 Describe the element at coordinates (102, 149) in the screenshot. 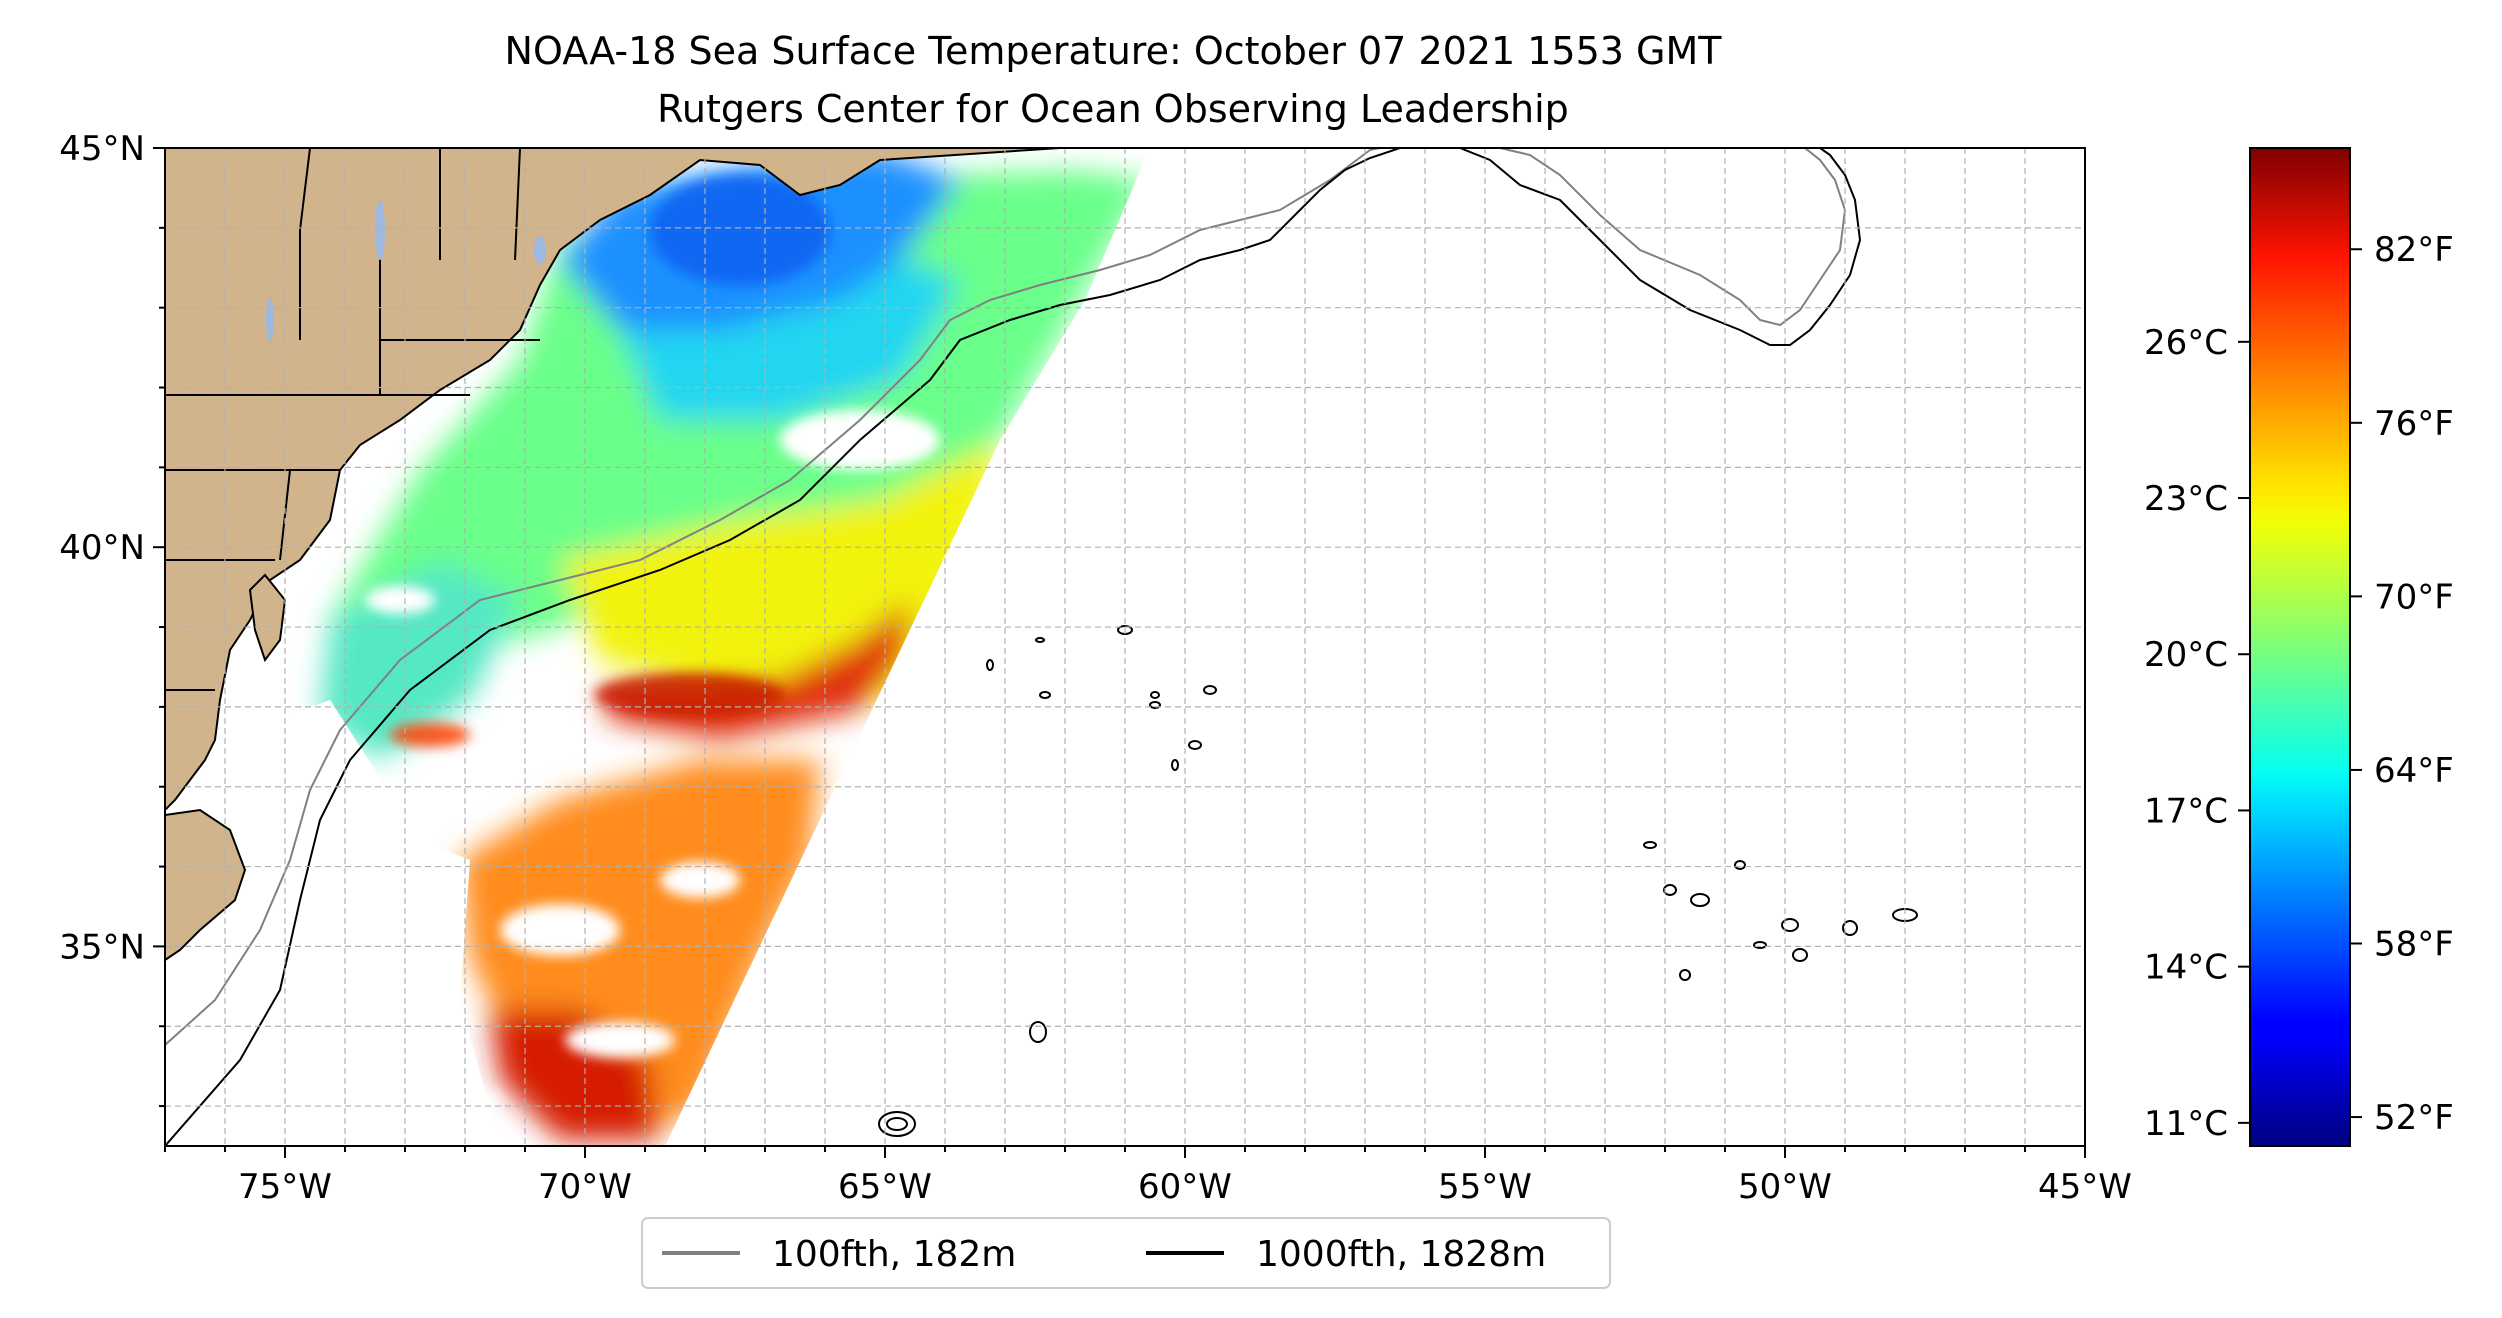

I see `y-tick-label: 45°N` at that location.